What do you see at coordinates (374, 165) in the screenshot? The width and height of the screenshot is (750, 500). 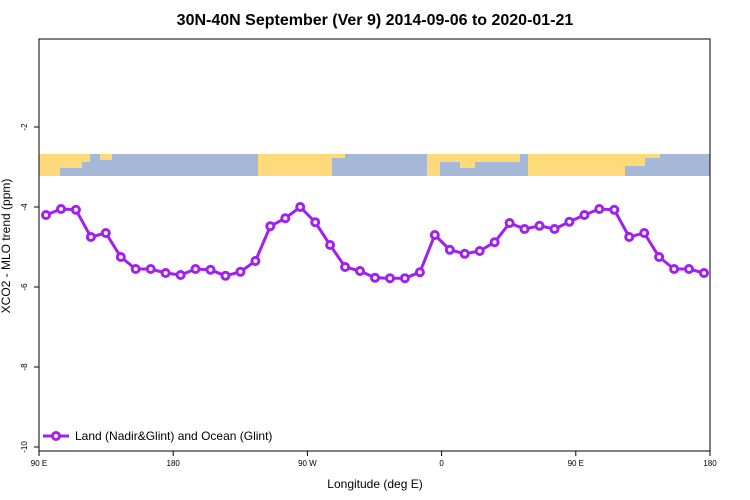 I see `map-strip` at bounding box center [374, 165].